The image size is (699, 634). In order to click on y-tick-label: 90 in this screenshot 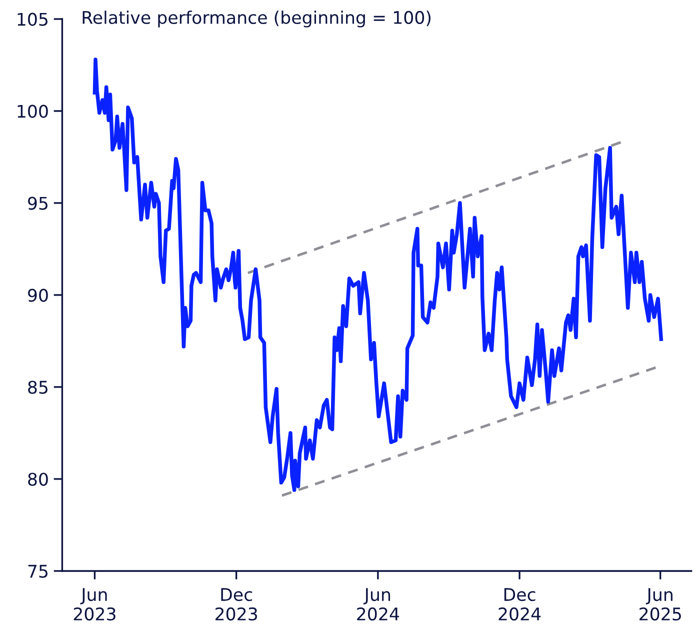, I will do `click(38, 295)`.